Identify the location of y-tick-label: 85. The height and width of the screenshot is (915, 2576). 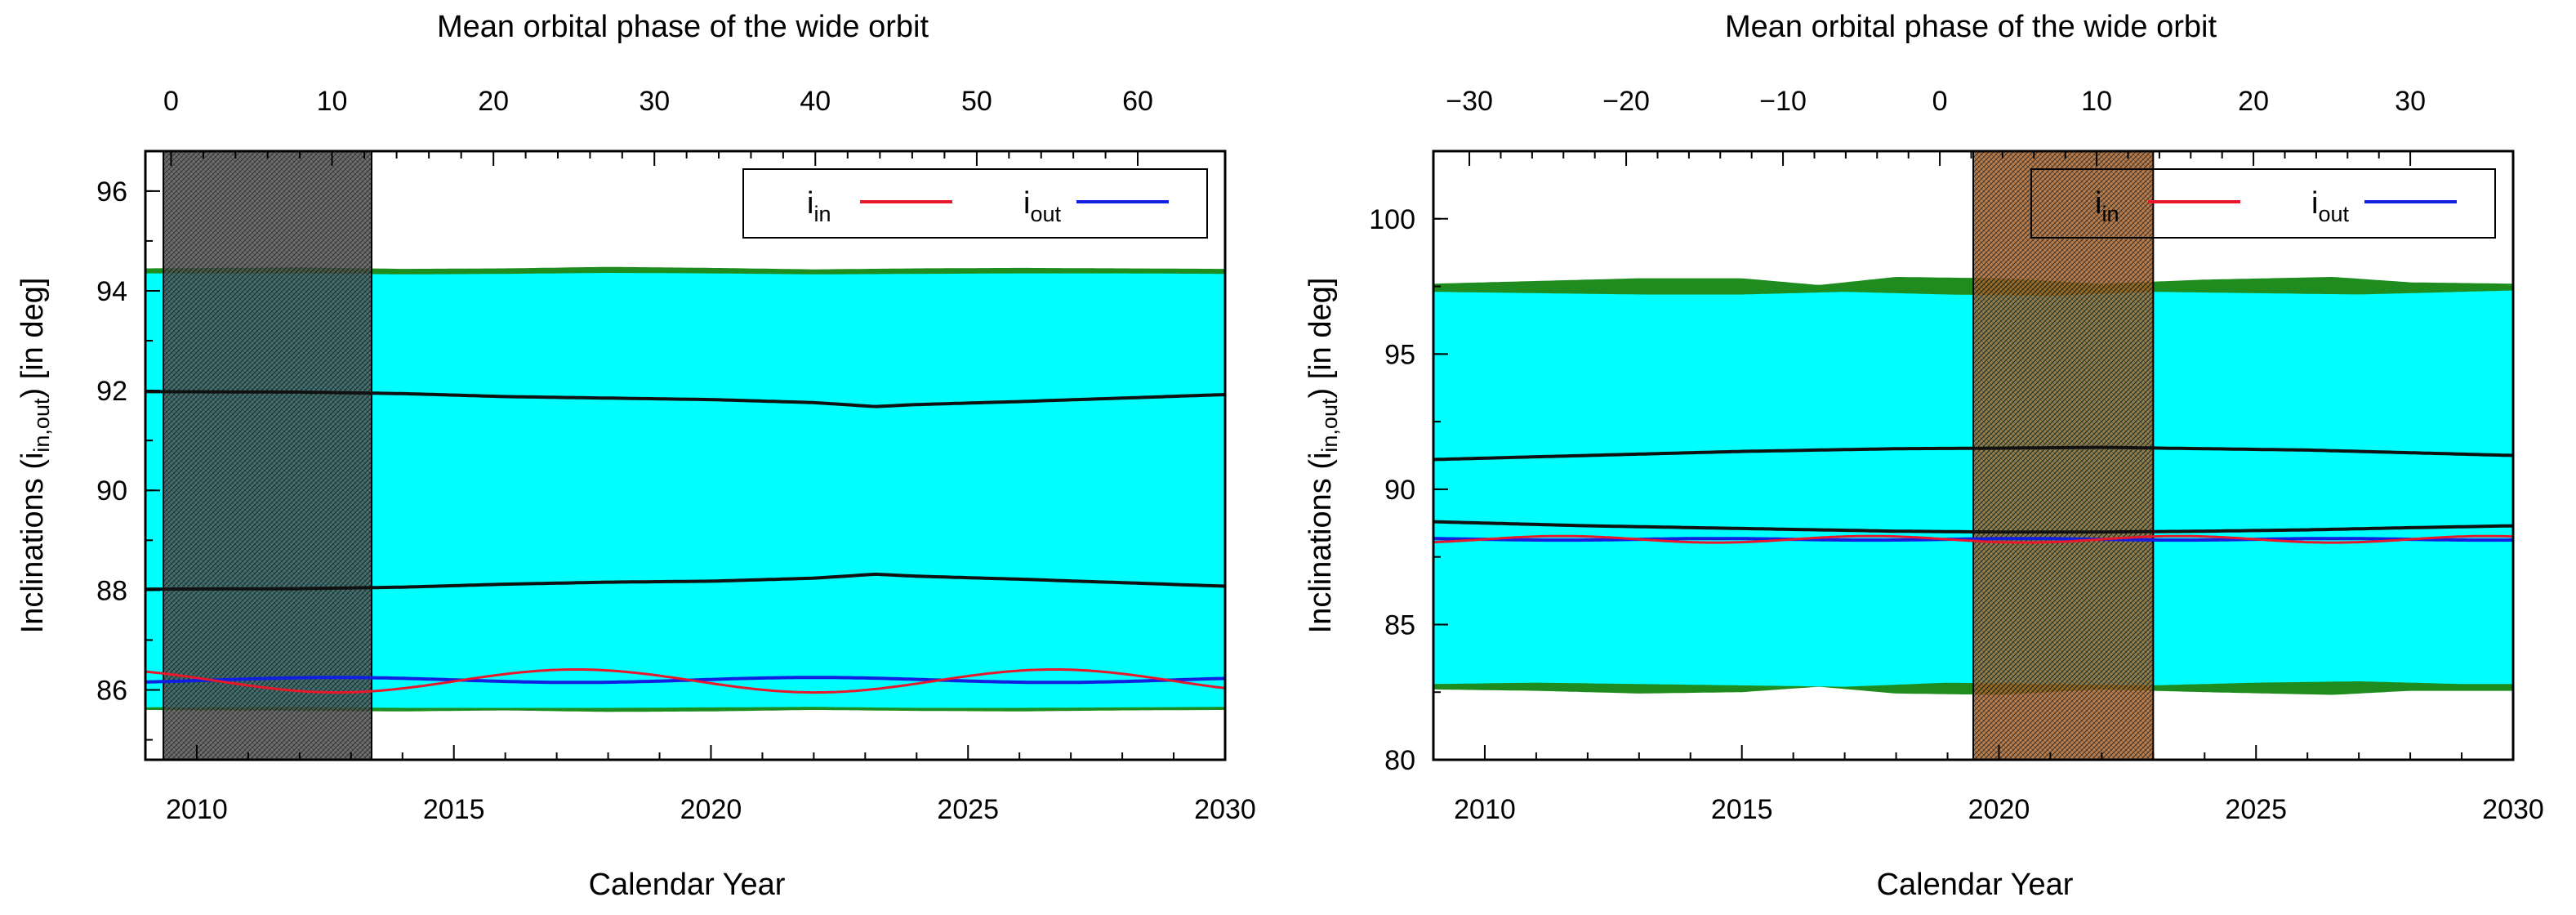
(1399, 624).